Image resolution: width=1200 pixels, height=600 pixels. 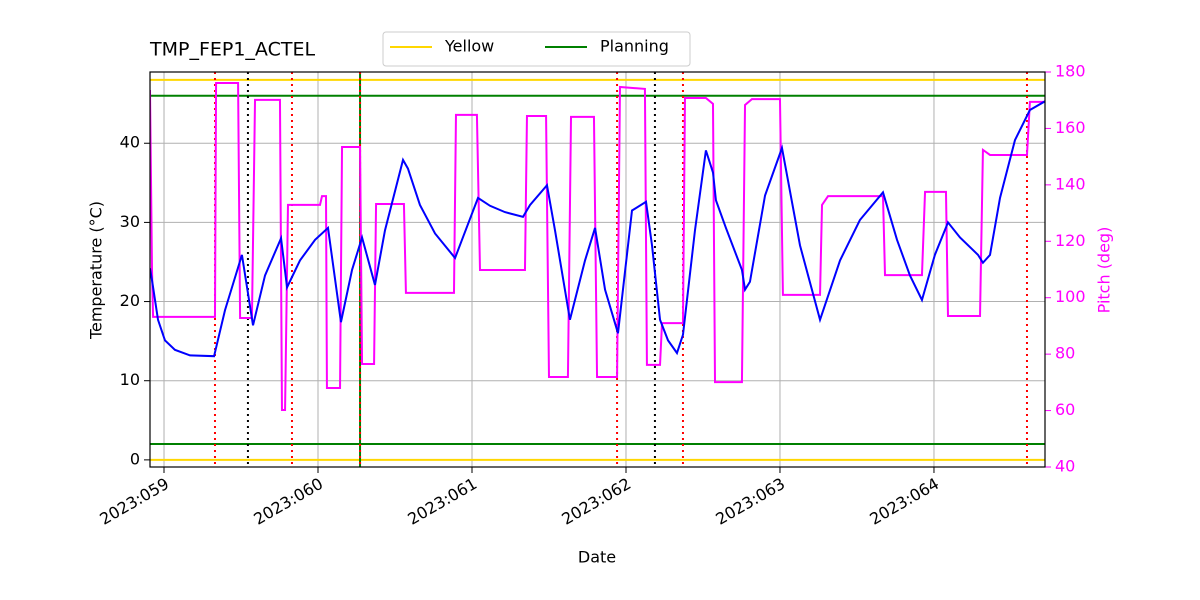 I want to click on x-tick-label: 2023:063, so click(x=750, y=501).